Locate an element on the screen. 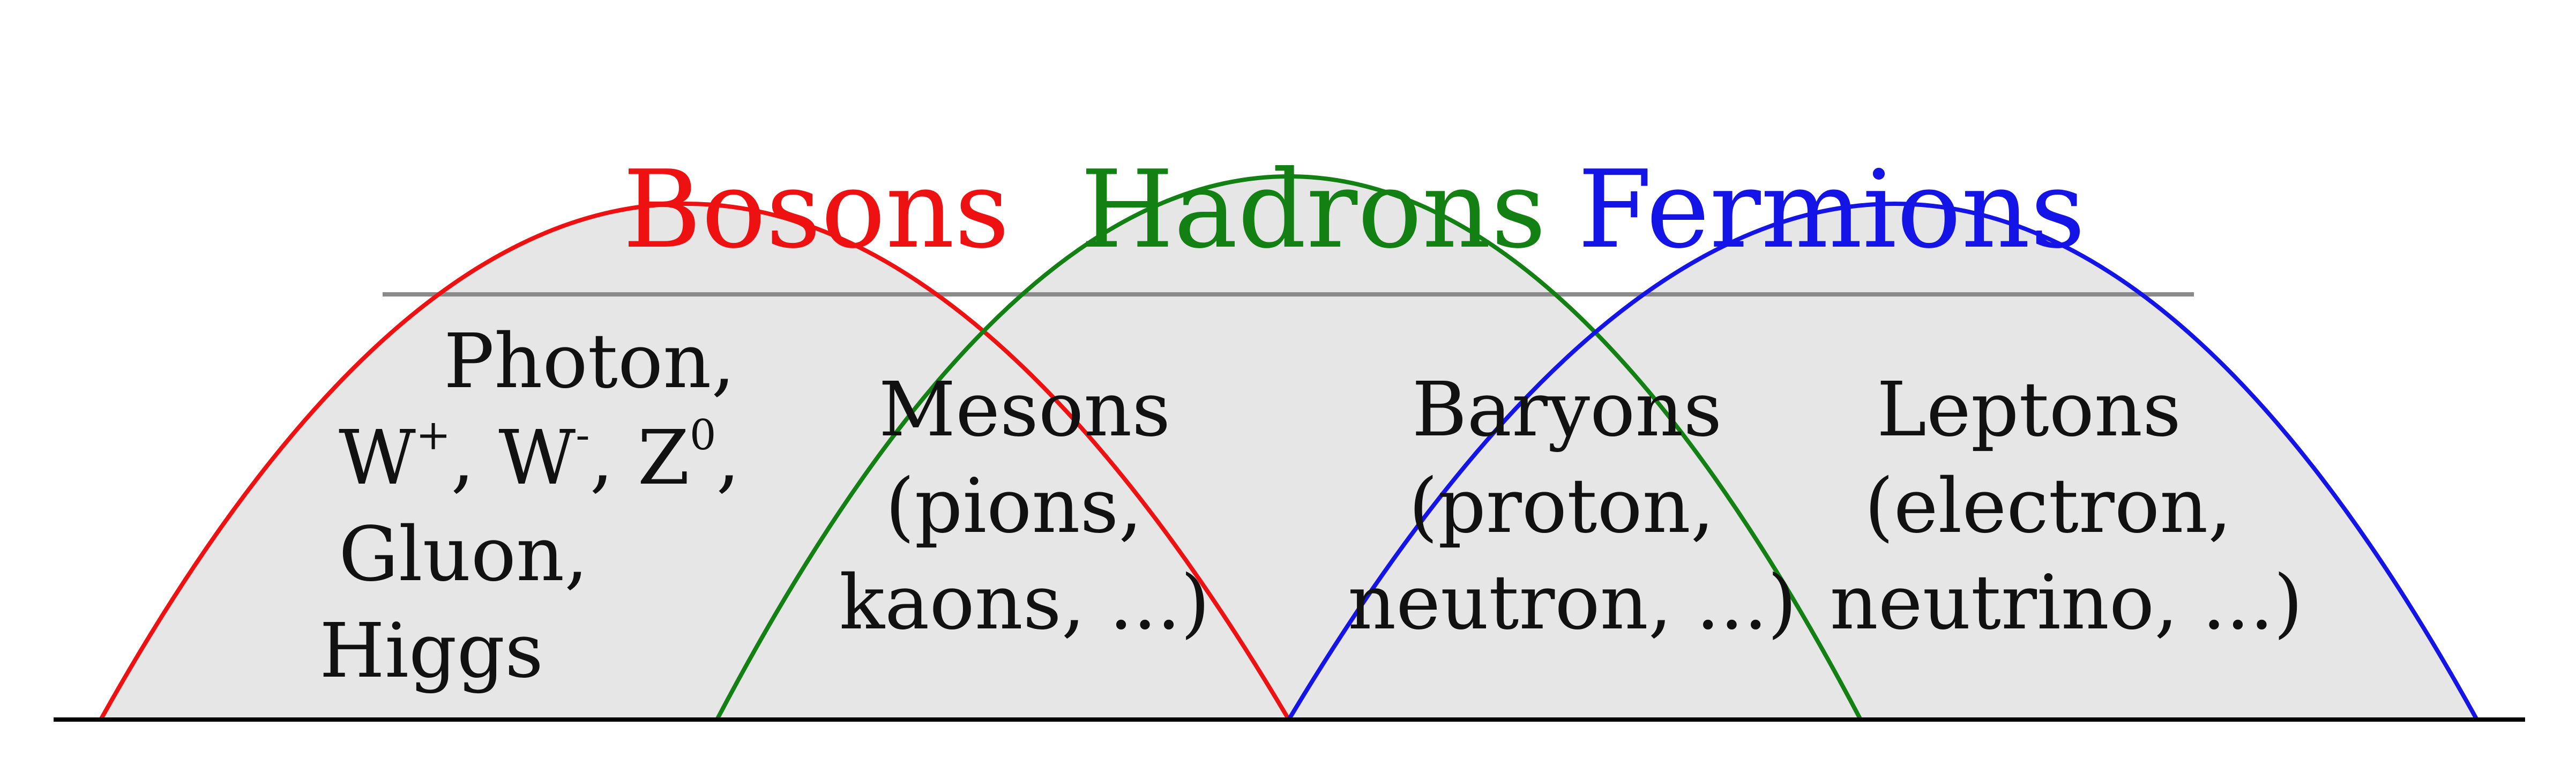 The width and height of the screenshot is (2576, 778). mesons-title: Mesons is located at coordinates (1024, 410).